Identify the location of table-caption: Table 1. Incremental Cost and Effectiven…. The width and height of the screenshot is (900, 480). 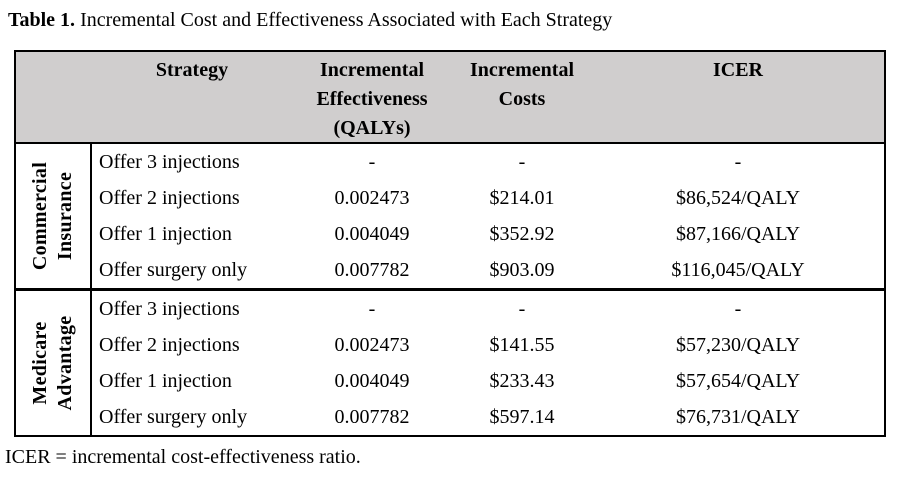
(449, 20).